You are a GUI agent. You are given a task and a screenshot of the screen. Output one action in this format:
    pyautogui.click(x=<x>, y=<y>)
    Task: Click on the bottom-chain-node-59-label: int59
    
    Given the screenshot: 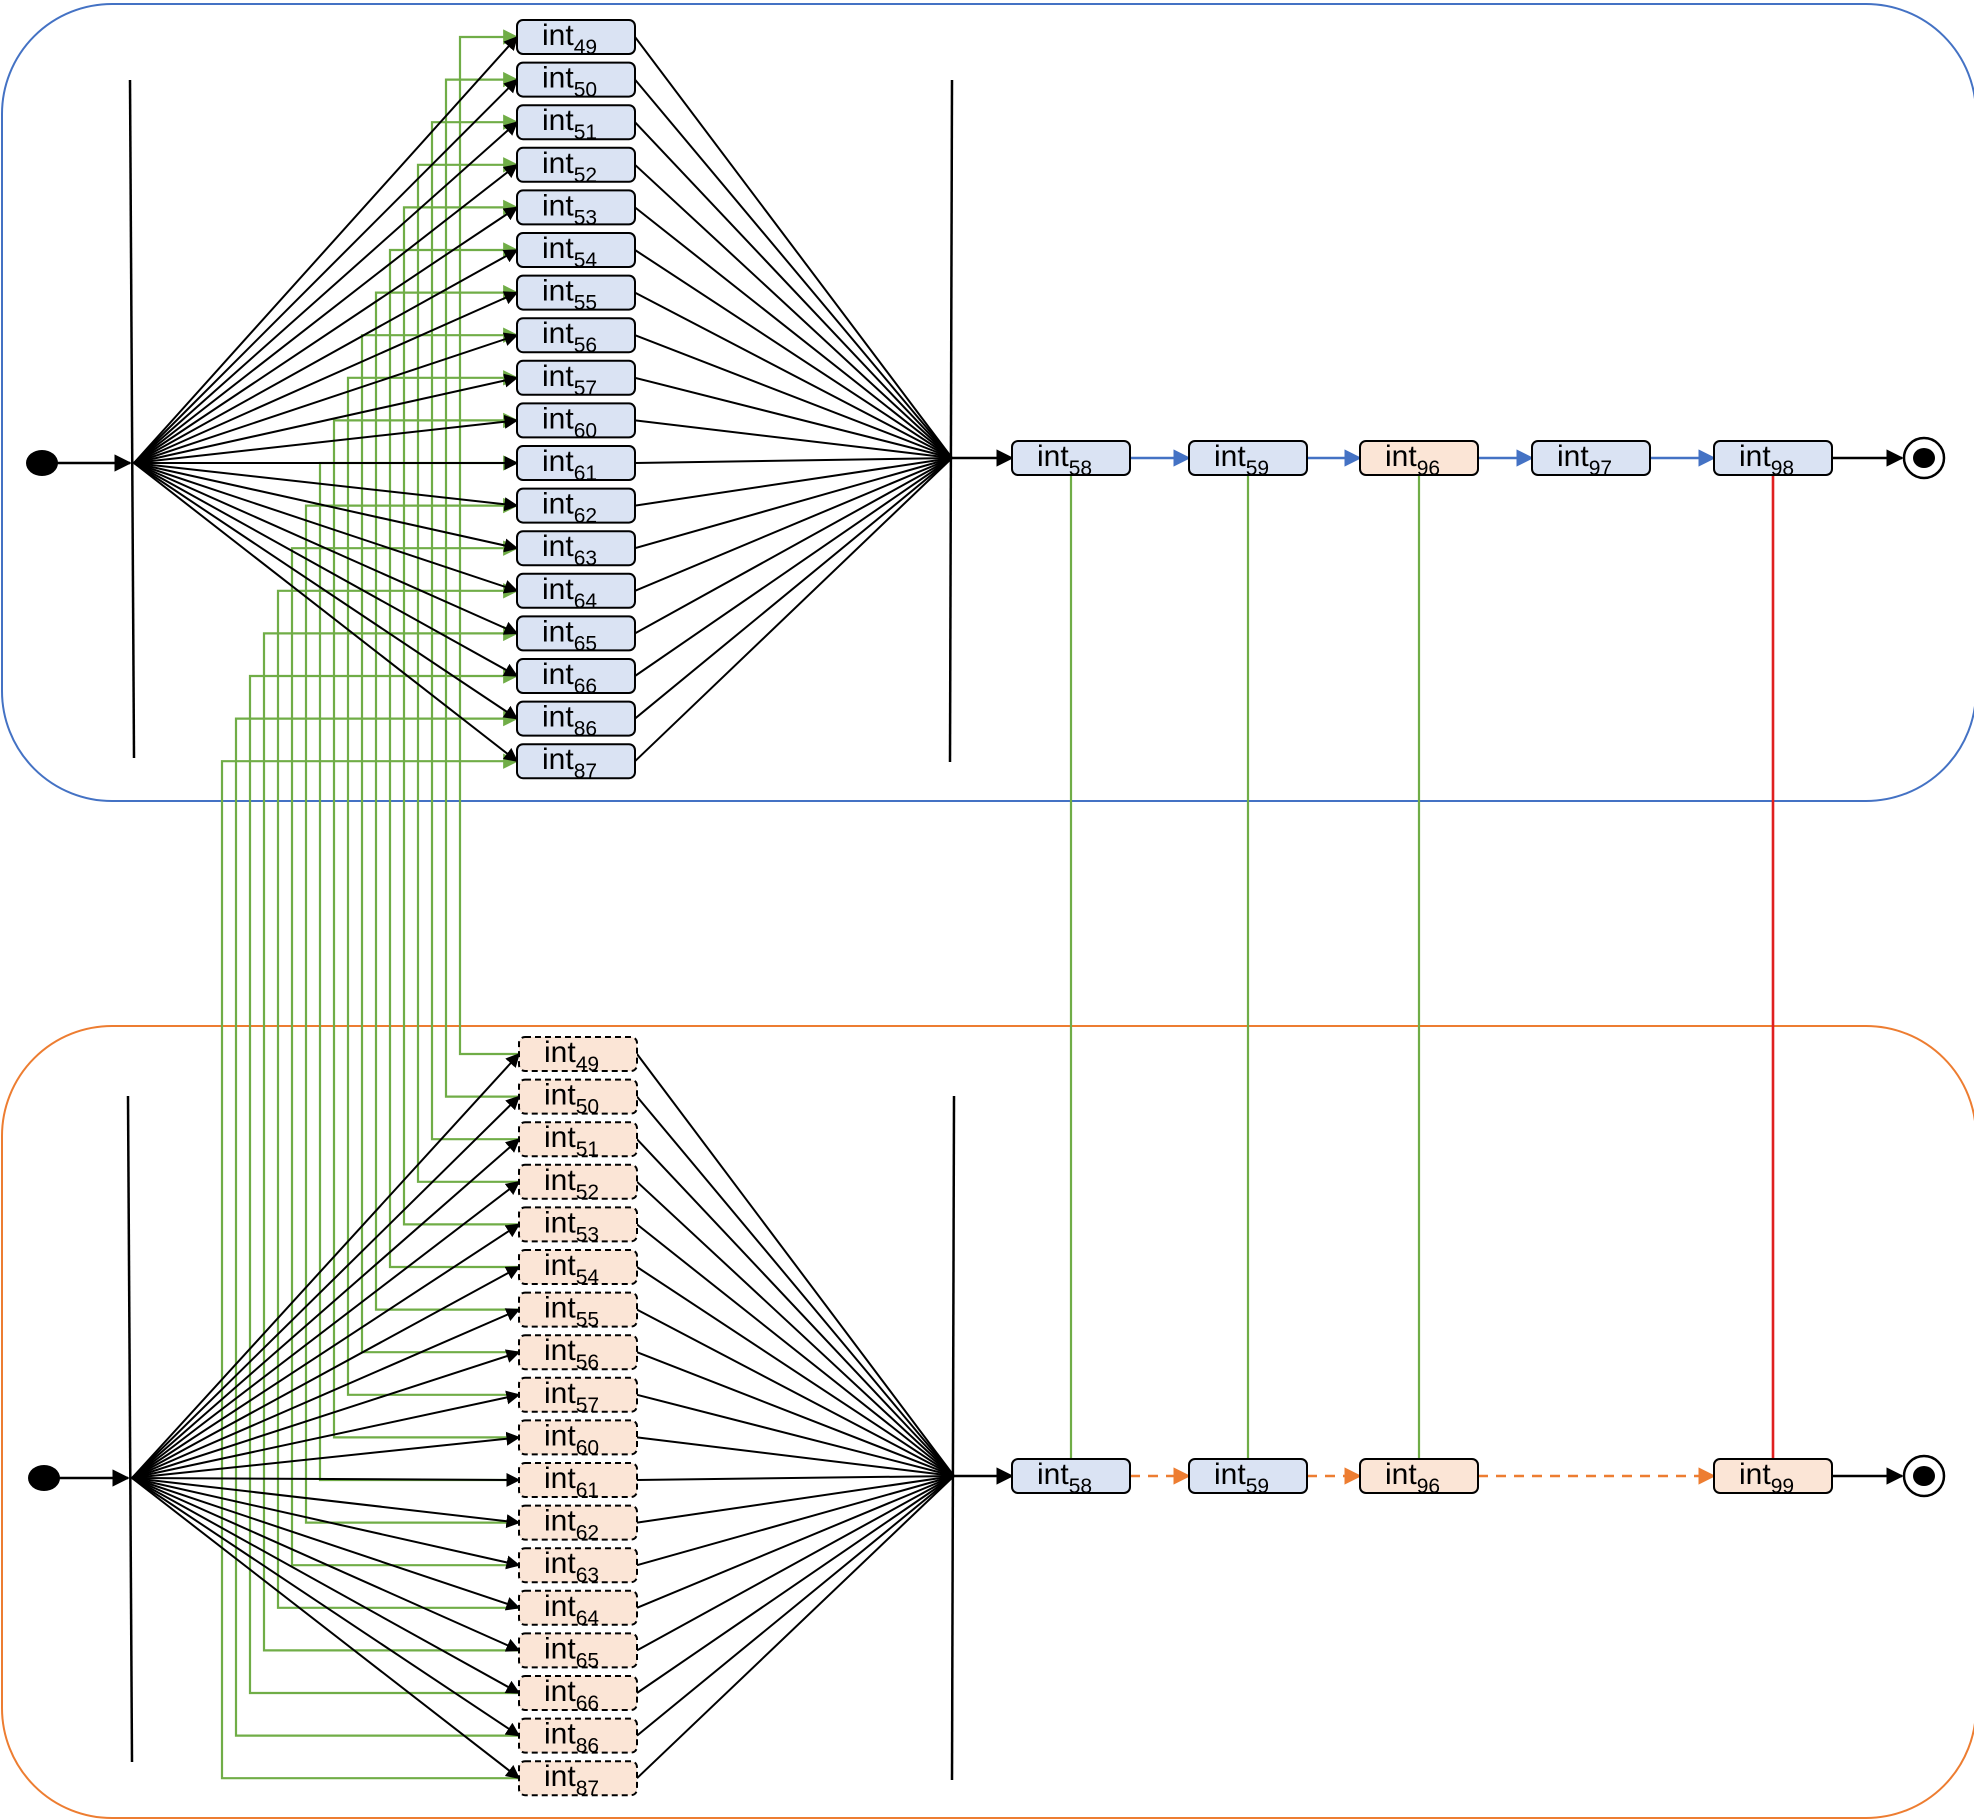 What is the action you would take?
    pyautogui.click(x=1241, y=1478)
    